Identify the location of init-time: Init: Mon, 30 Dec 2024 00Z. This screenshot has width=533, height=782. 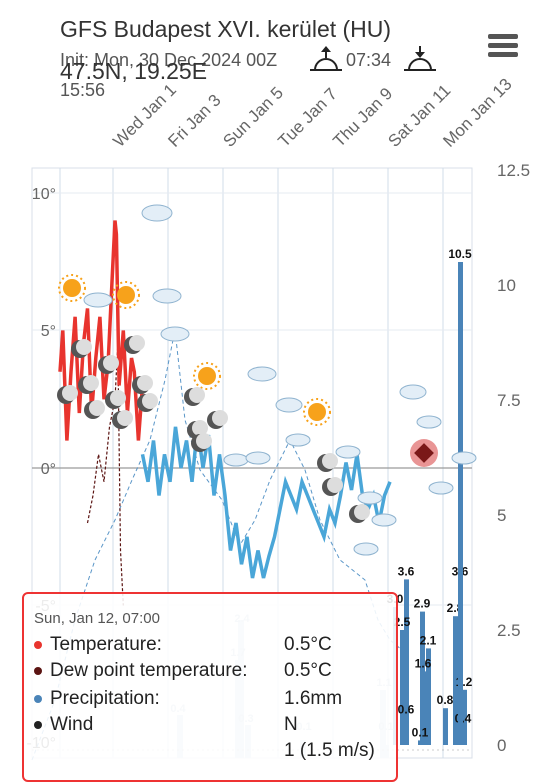
(169, 60).